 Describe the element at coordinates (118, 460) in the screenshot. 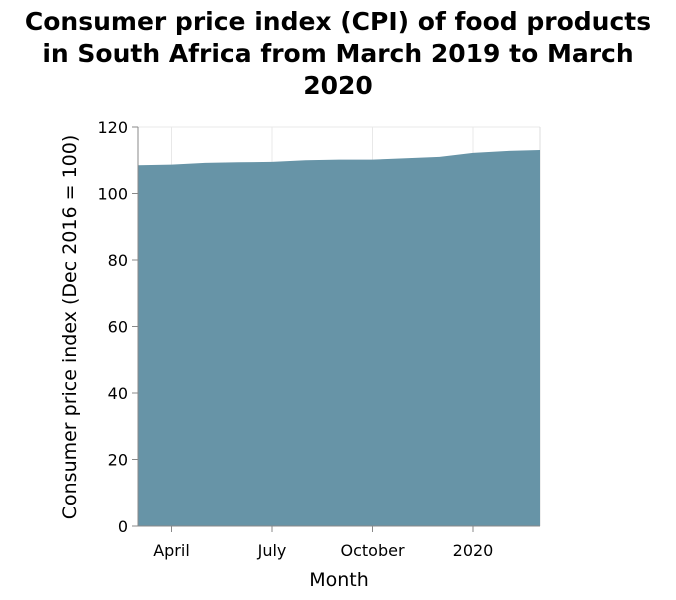

I see `y-tick-label: 20` at that location.